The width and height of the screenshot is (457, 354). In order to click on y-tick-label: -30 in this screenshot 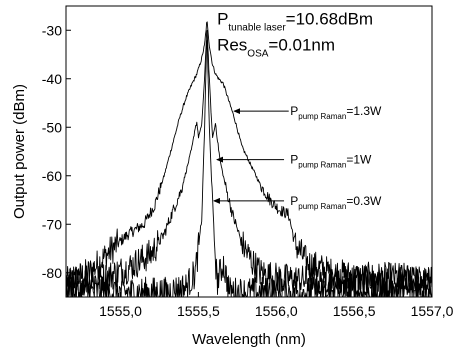, I will do `click(52, 30)`.